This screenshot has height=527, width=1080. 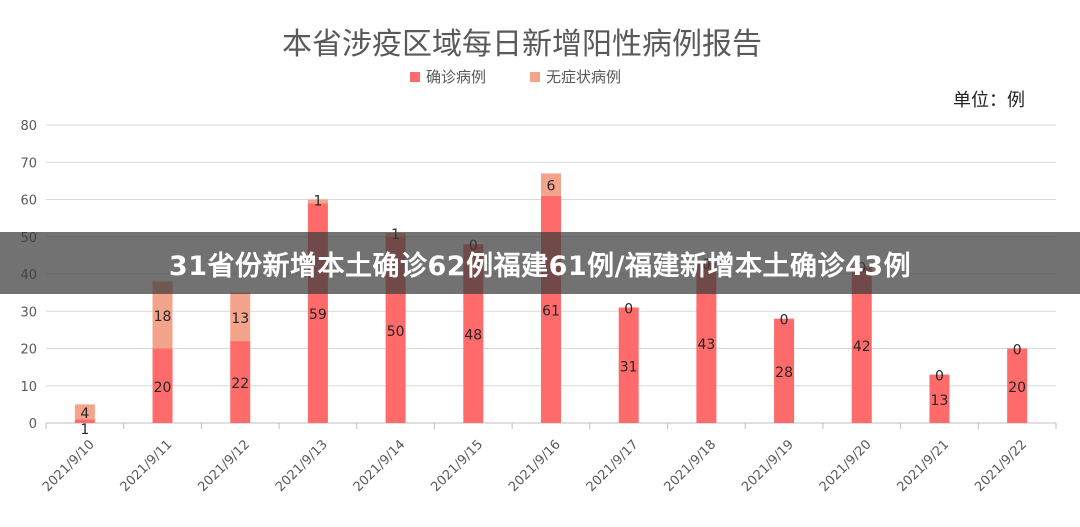 I want to click on data-label-confirmed: 50, so click(x=396, y=332).